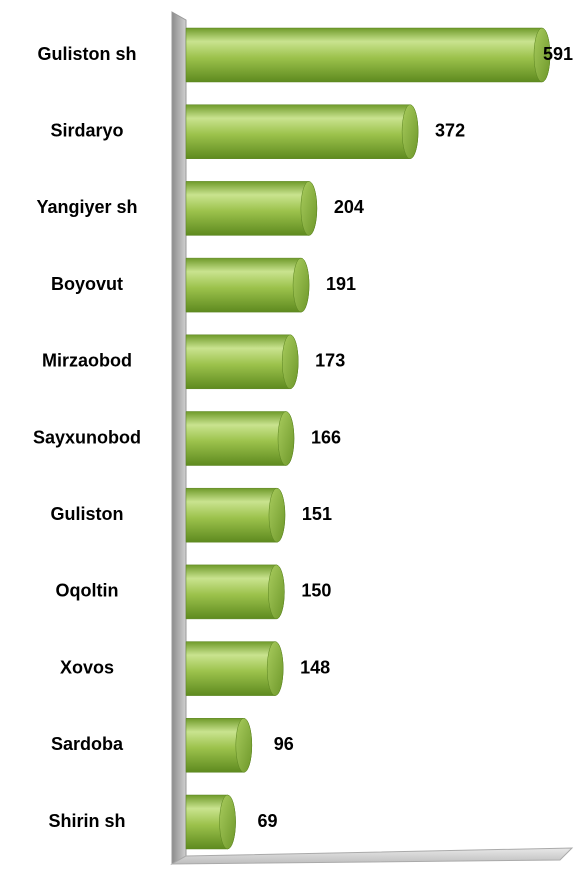 The width and height of the screenshot is (580, 869). I want to click on category-label: Sayxunobod, so click(87, 437).